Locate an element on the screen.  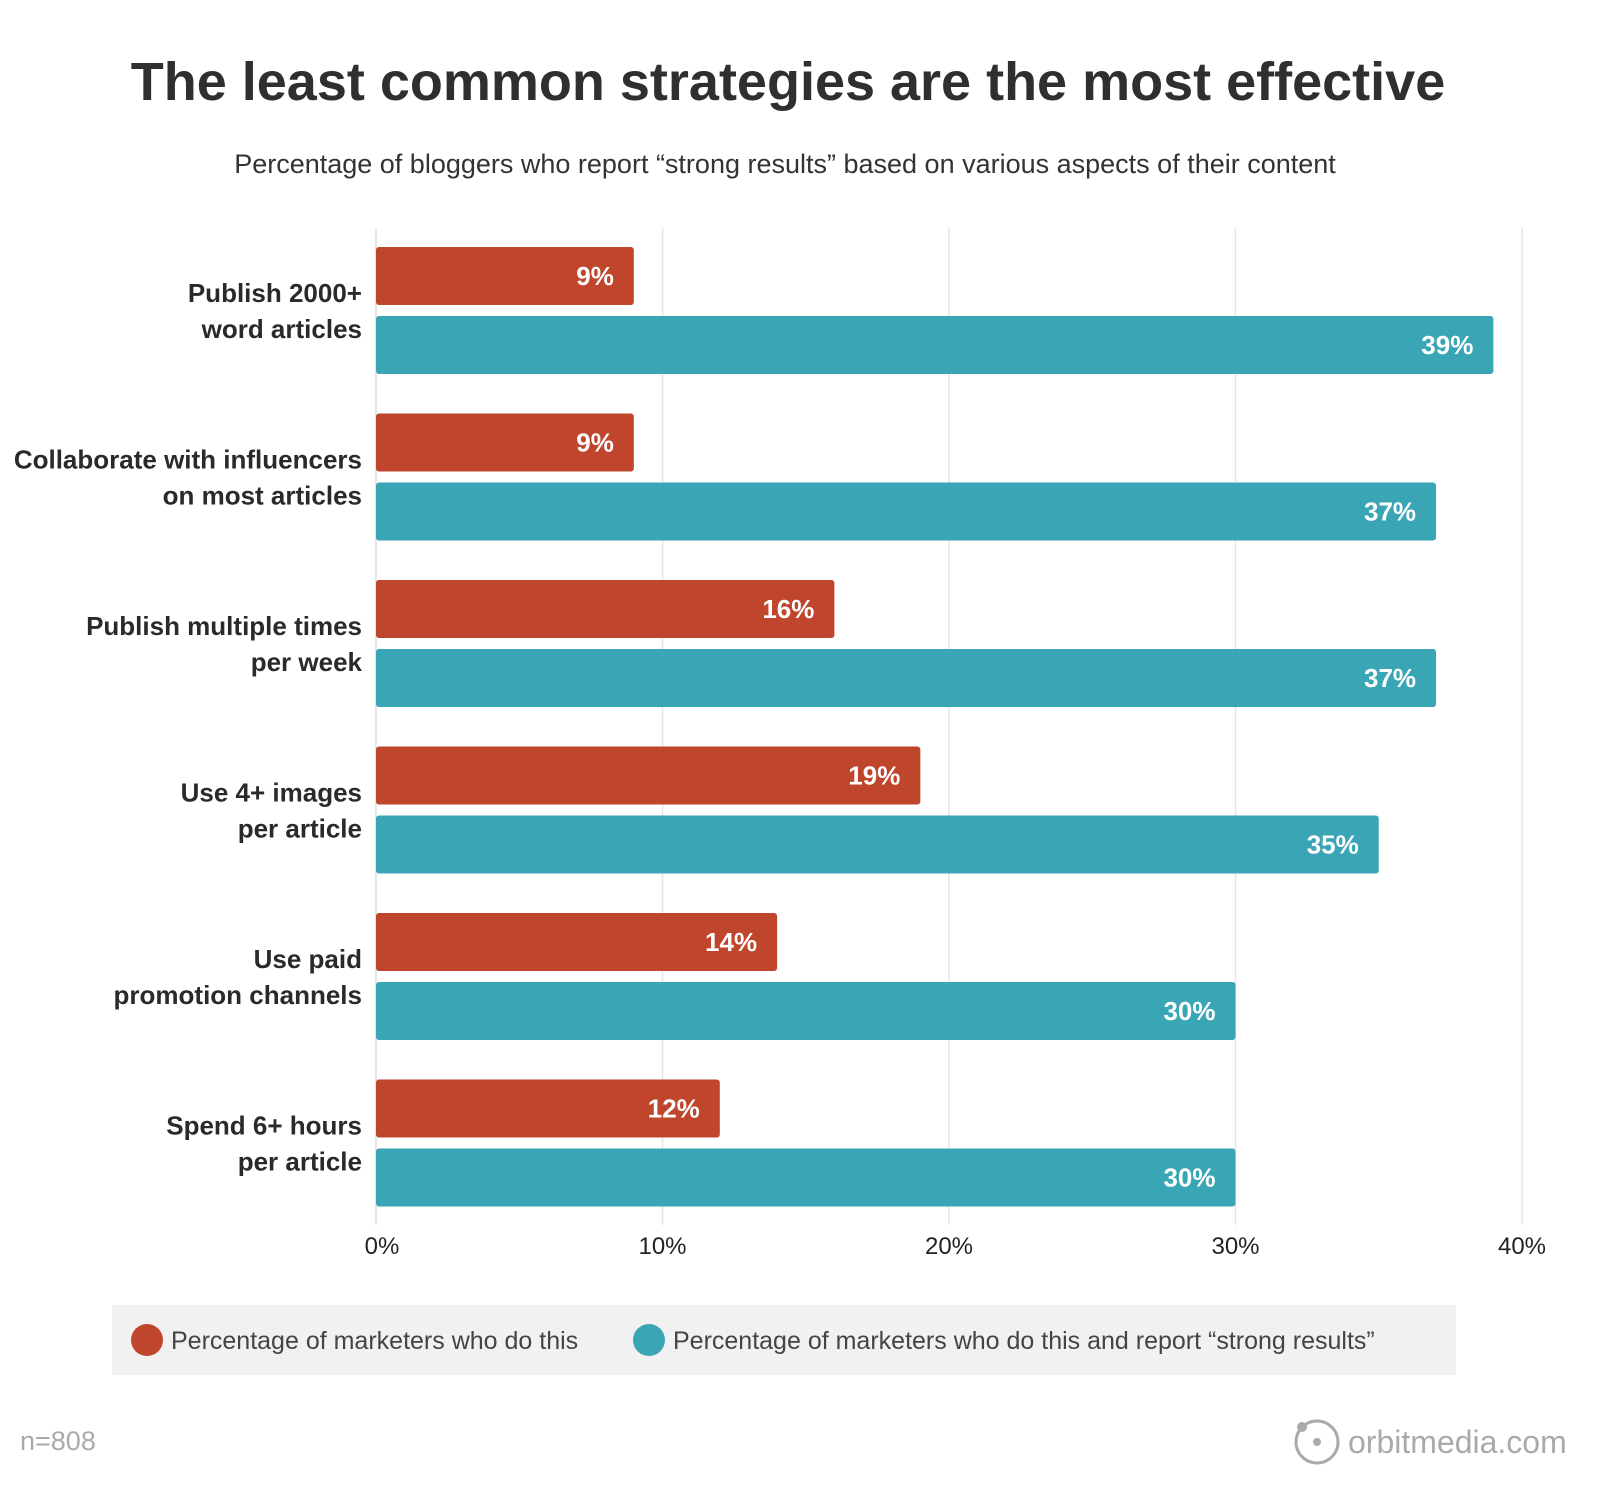
legend-background is located at coordinates (784, 1340).